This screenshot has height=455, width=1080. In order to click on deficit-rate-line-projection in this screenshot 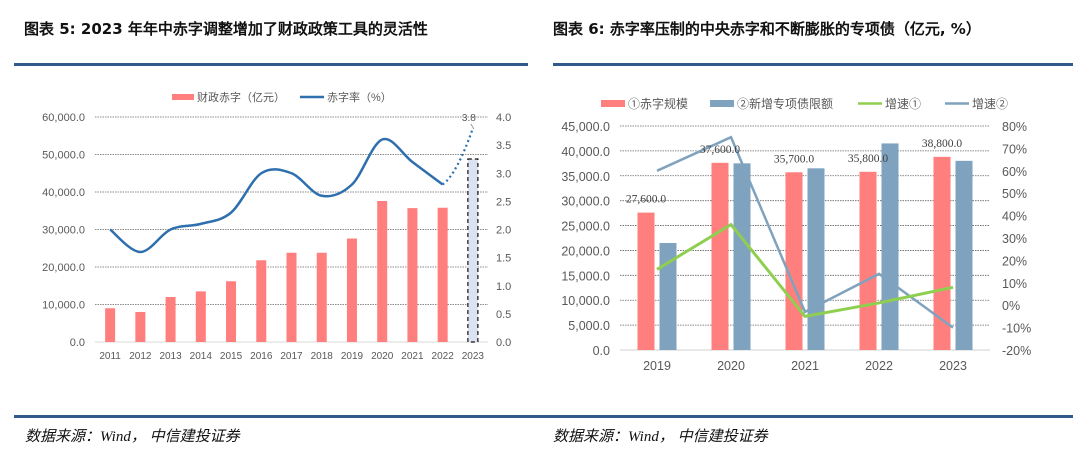, I will do `click(457, 156)`.